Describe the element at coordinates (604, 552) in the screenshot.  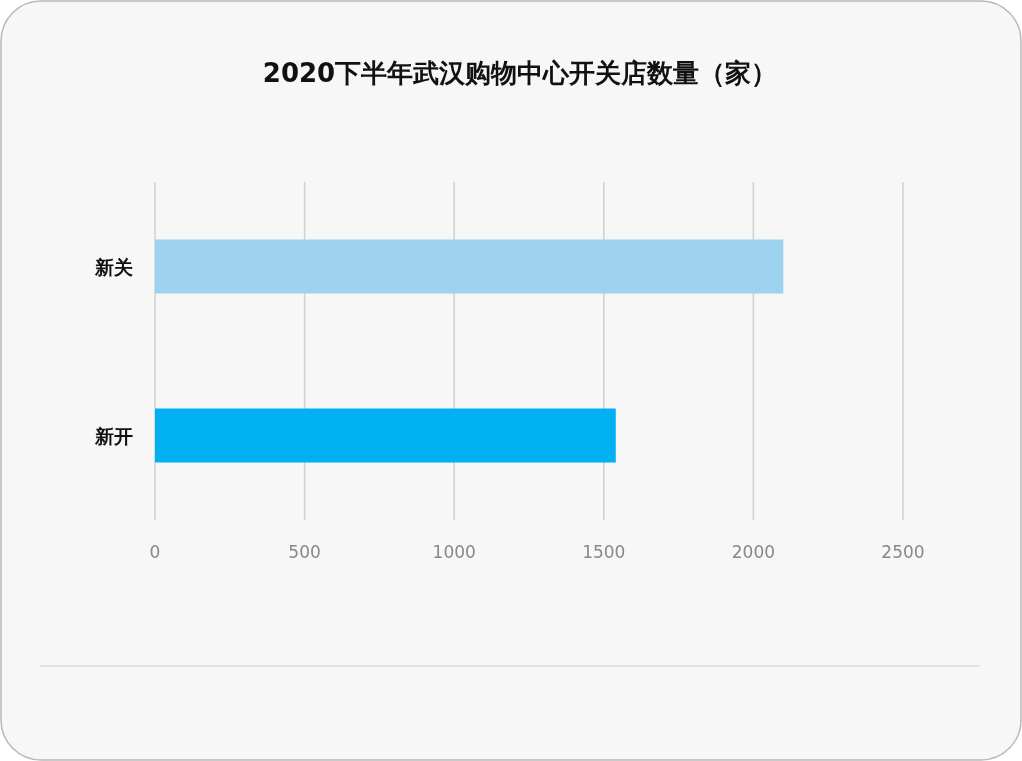
I see `x-tick-label: 1500` at that location.